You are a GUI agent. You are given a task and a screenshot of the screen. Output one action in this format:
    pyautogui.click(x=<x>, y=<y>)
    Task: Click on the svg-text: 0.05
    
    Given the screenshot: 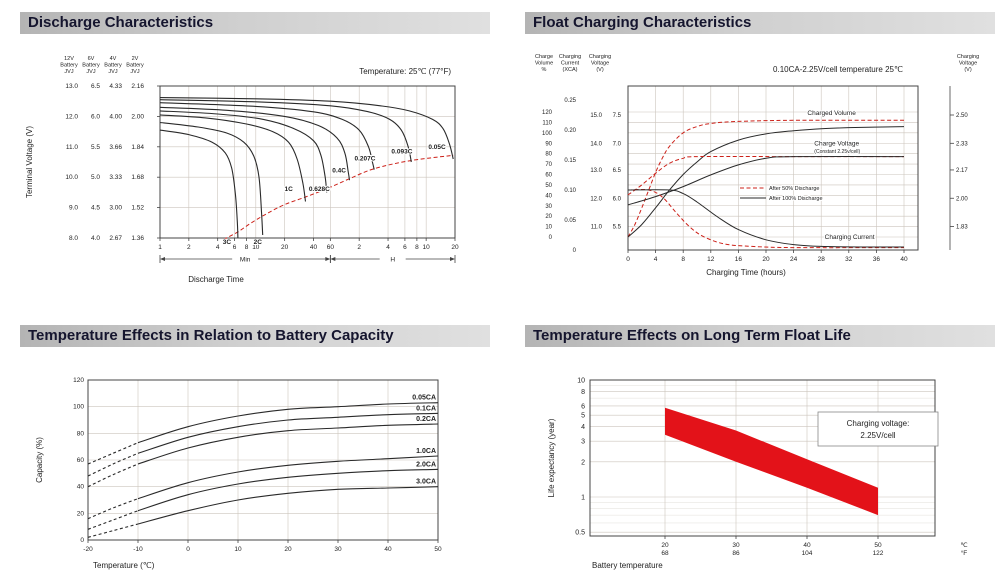 What is the action you would take?
    pyautogui.click(x=570, y=221)
    